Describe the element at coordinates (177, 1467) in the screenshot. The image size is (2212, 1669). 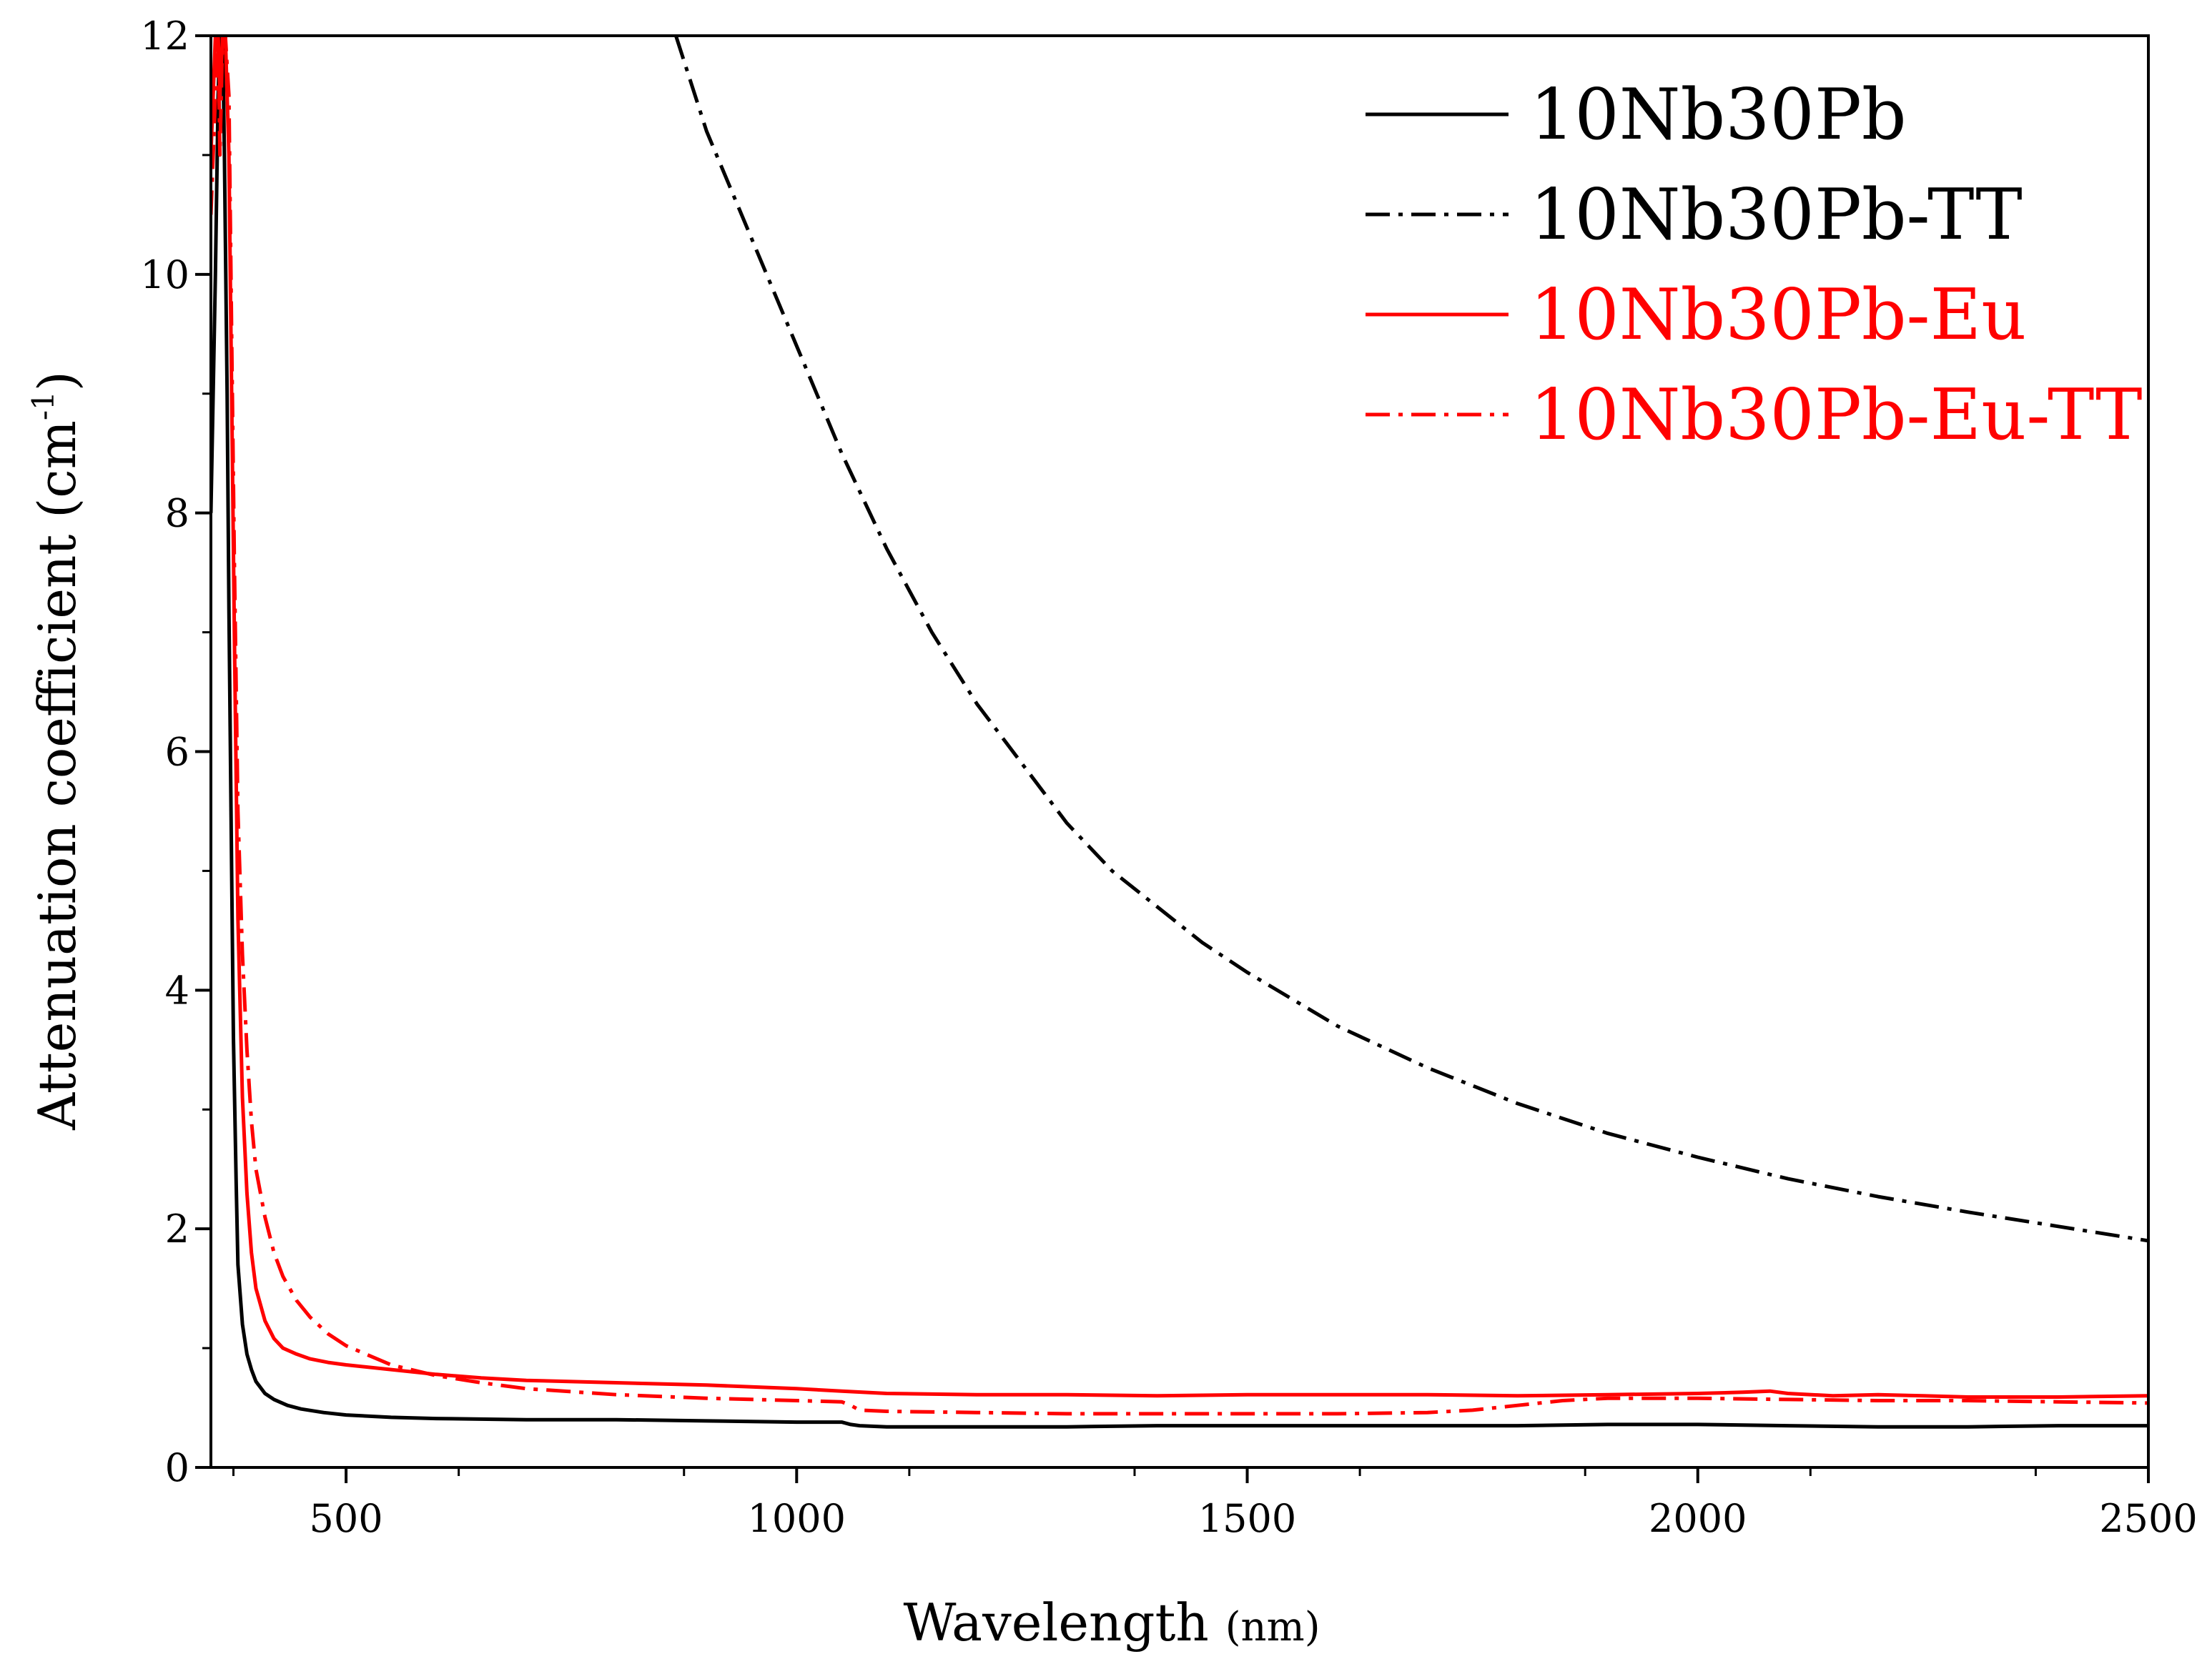
I see `y-tick-label: 0` at that location.